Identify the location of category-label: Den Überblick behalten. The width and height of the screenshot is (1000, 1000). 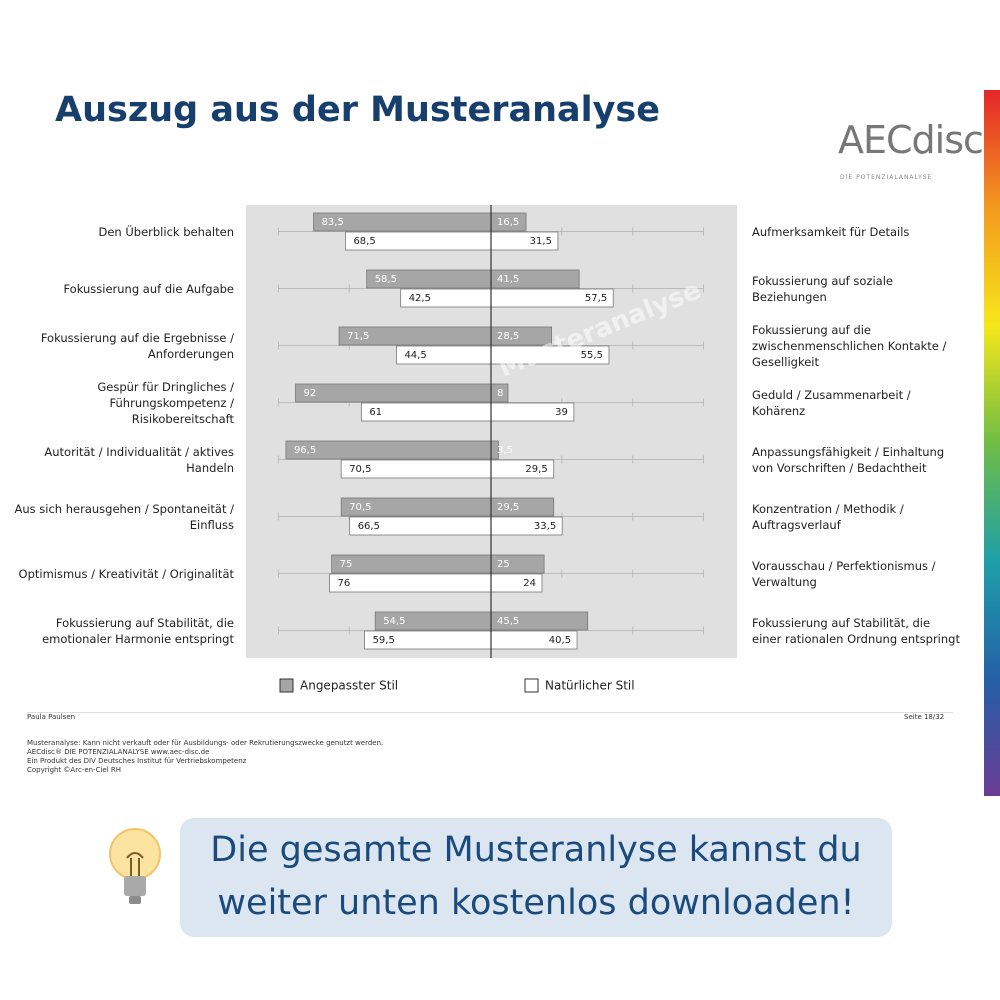
(166, 231).